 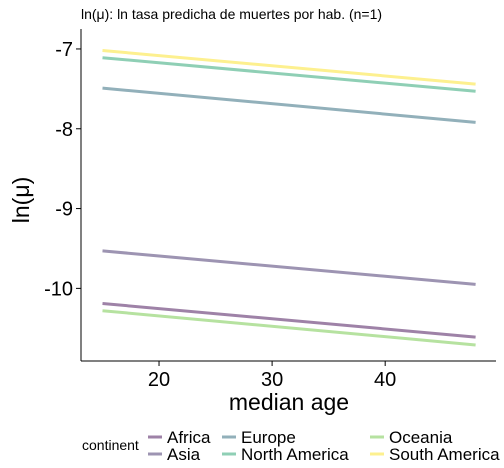 I want to click on series-line-asia, so click(x=289, y=267).